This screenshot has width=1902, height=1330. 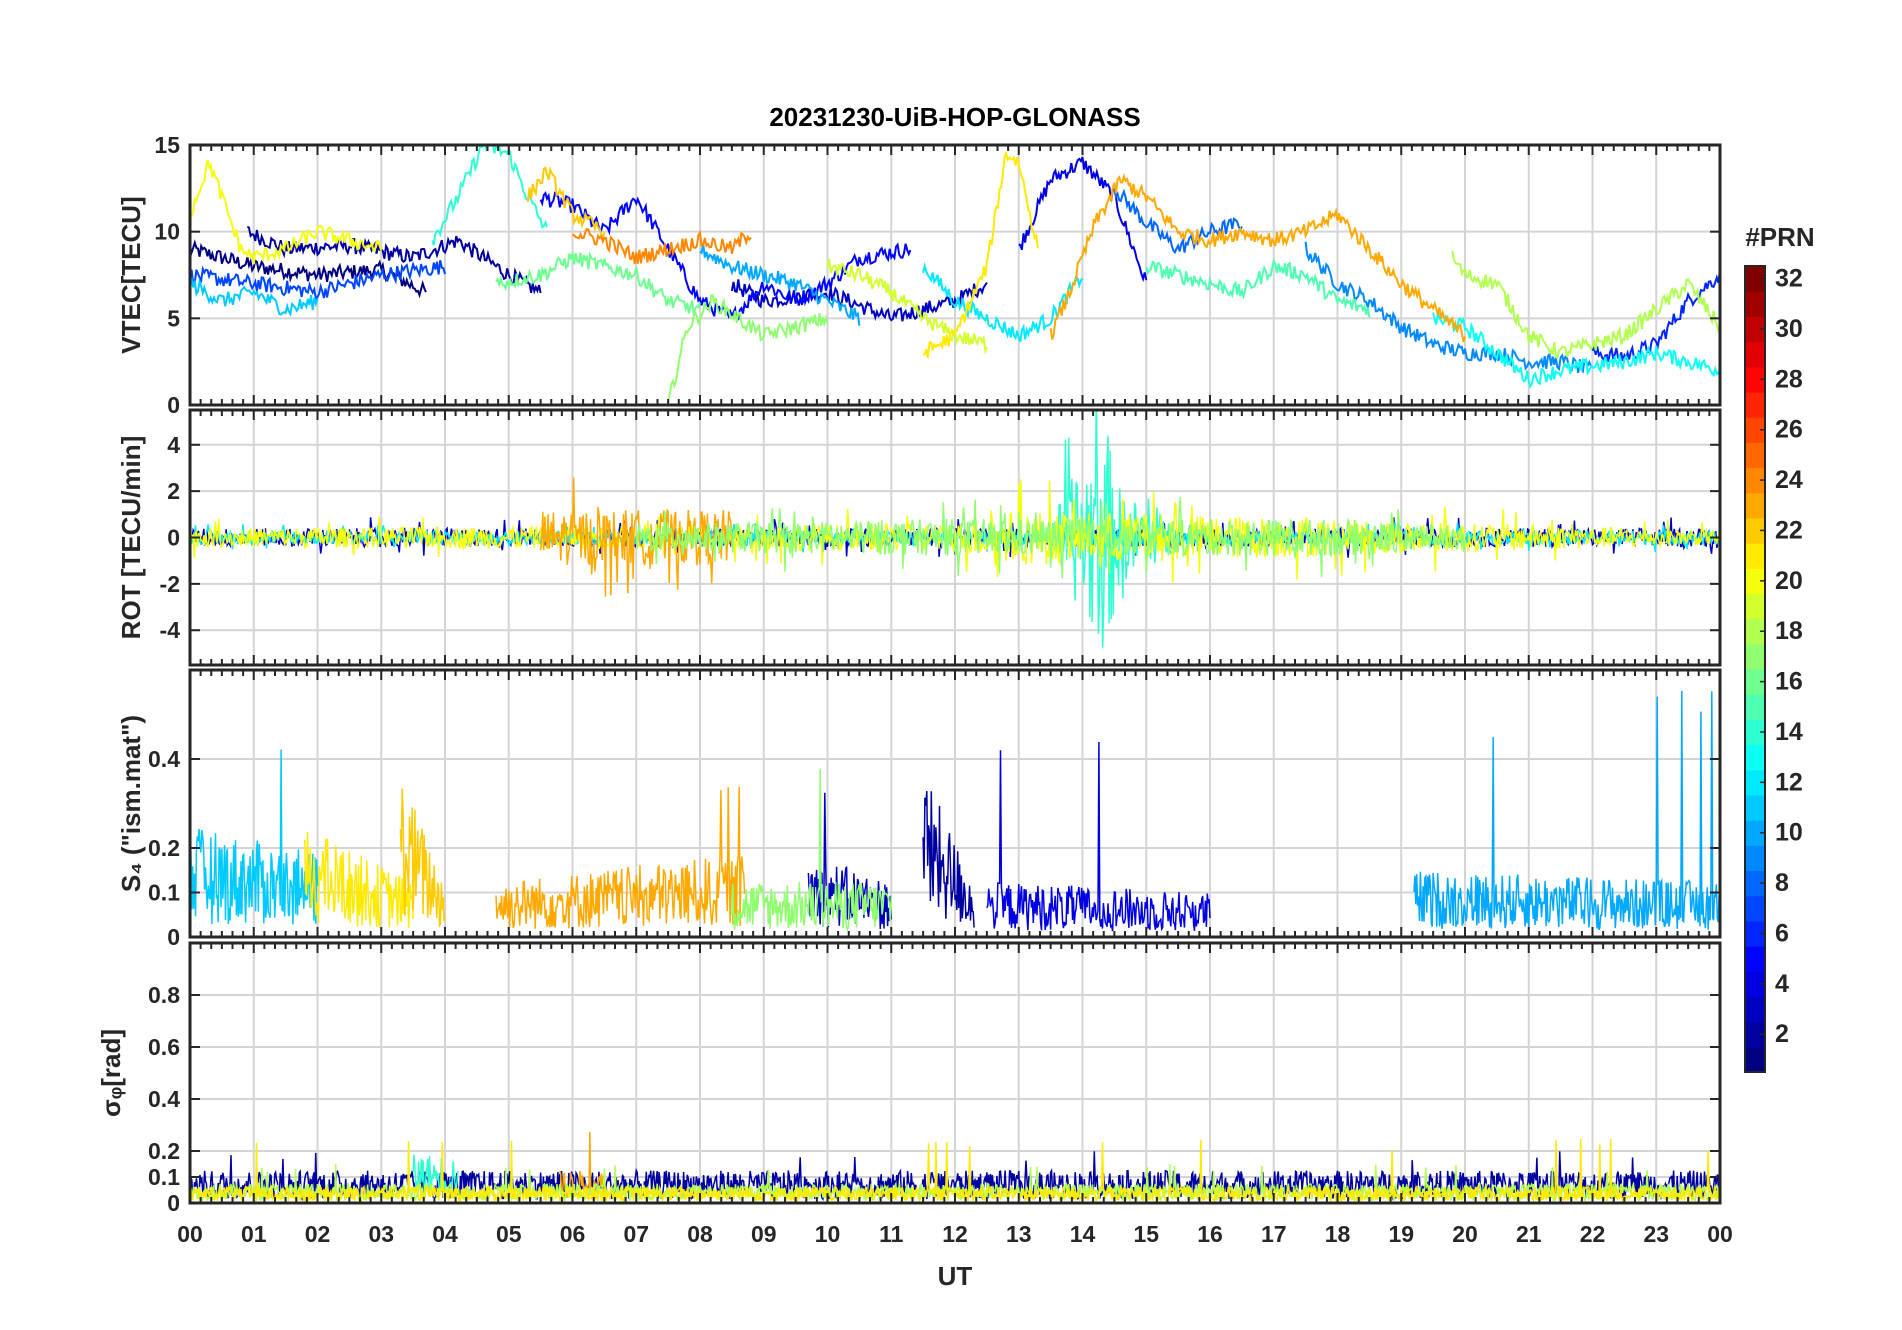 What do you see at coordinates (381, 1234) in the screenshot?
I see `x-tick-label: 03` at bounding box center [381, 1234].